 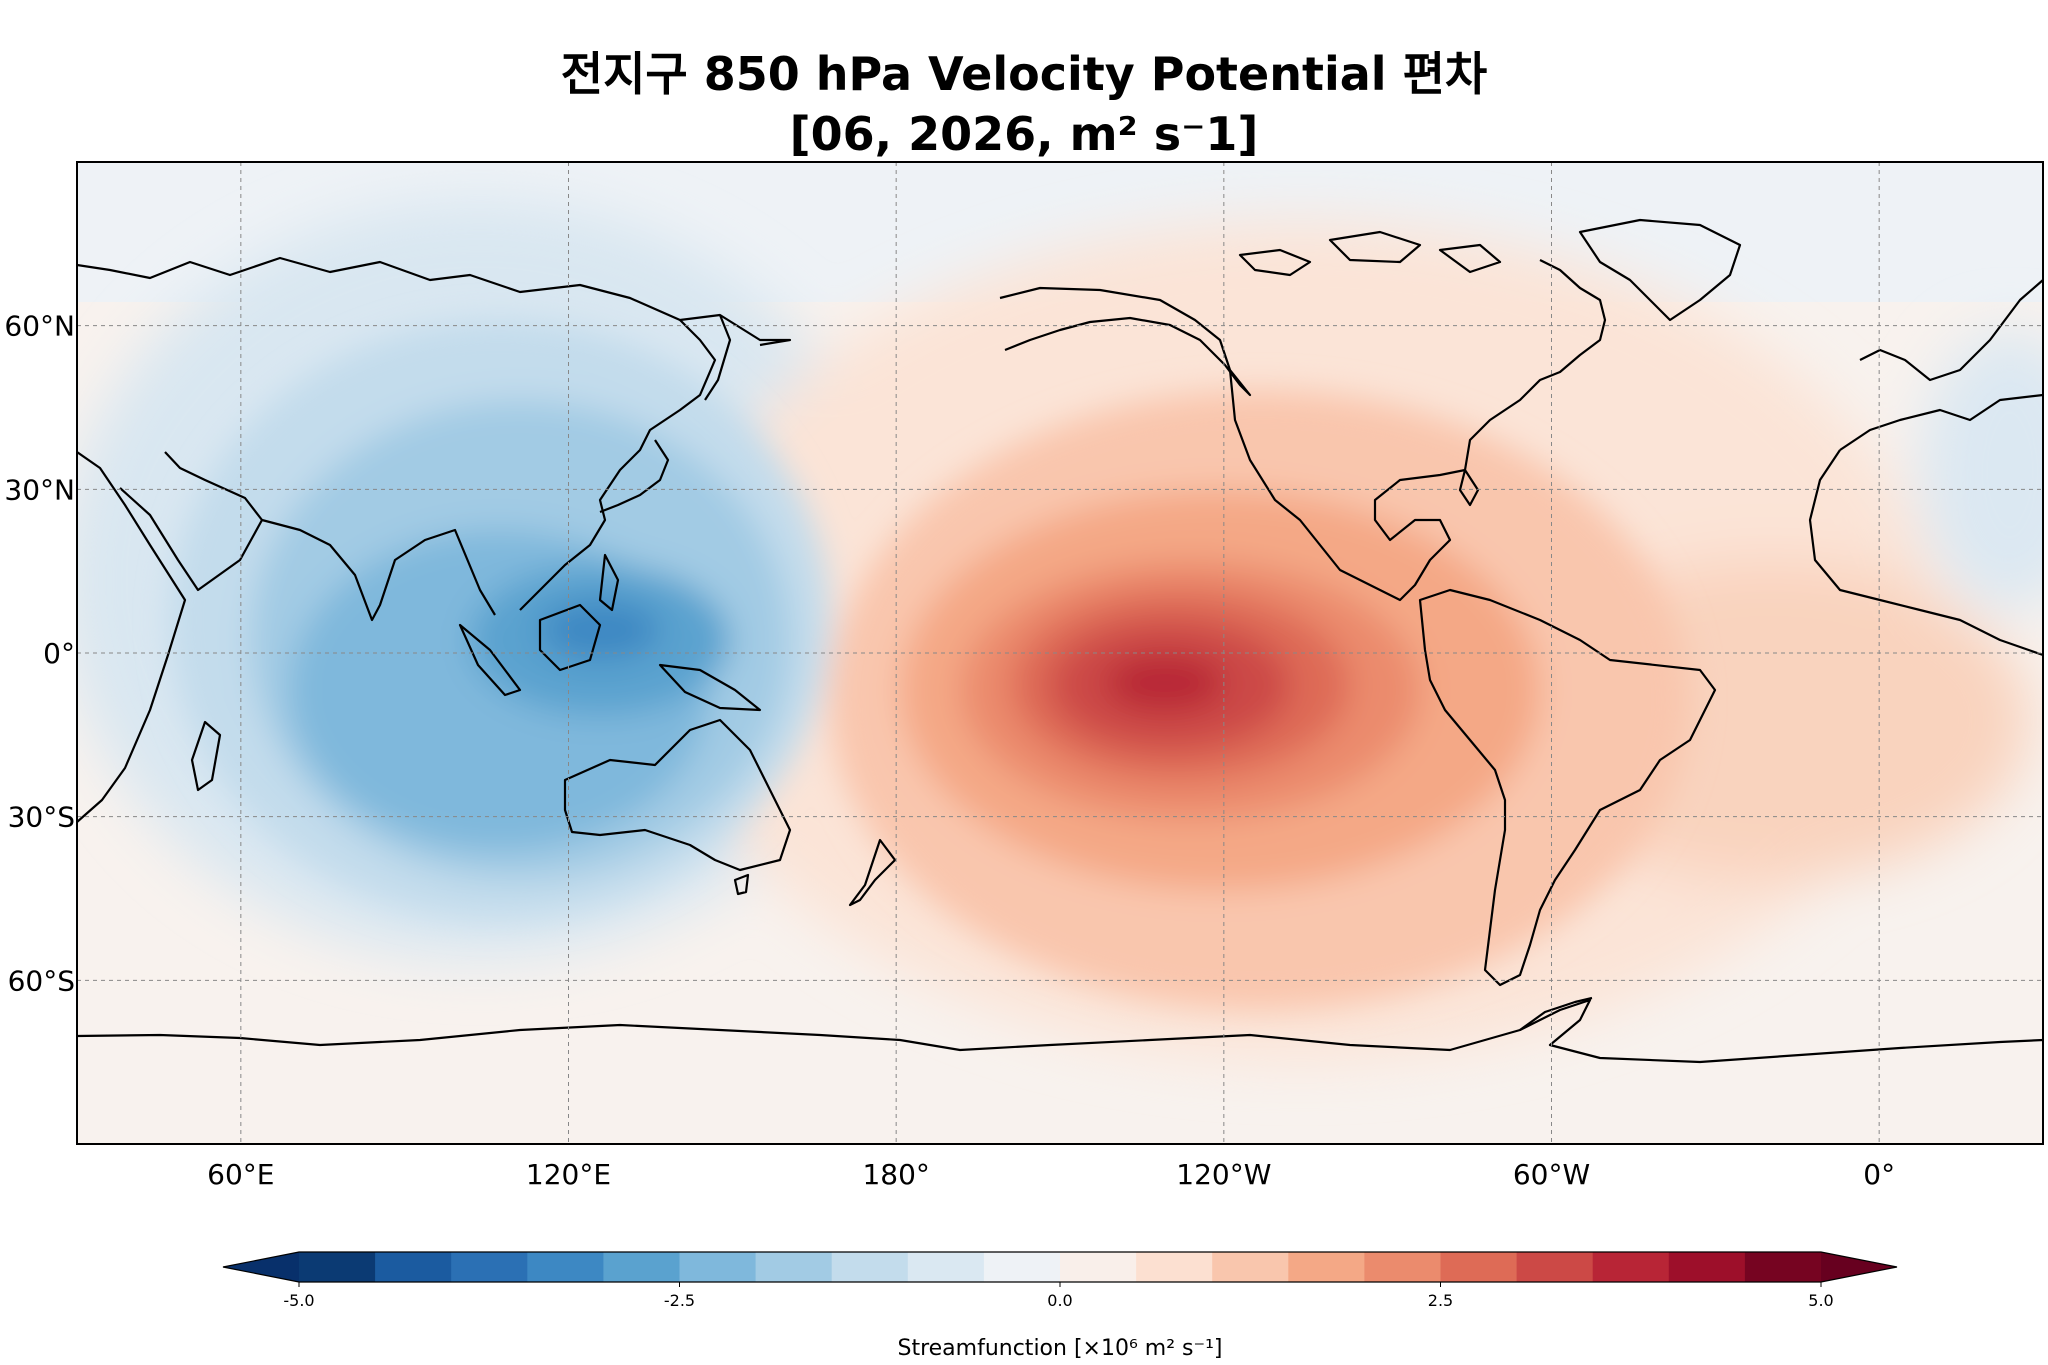 I want to click on coast-antarctic-peninsula, so click(x=1556, y=1013).